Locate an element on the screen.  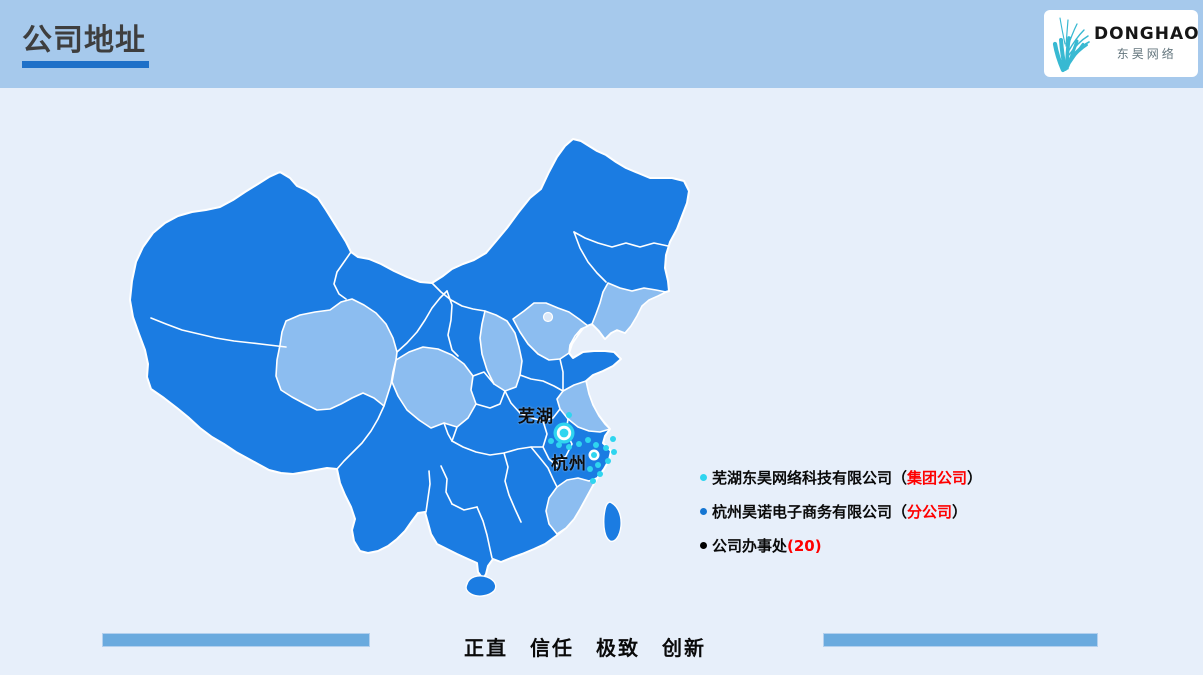
black-dot-icon is located at coordinates (703, 545).